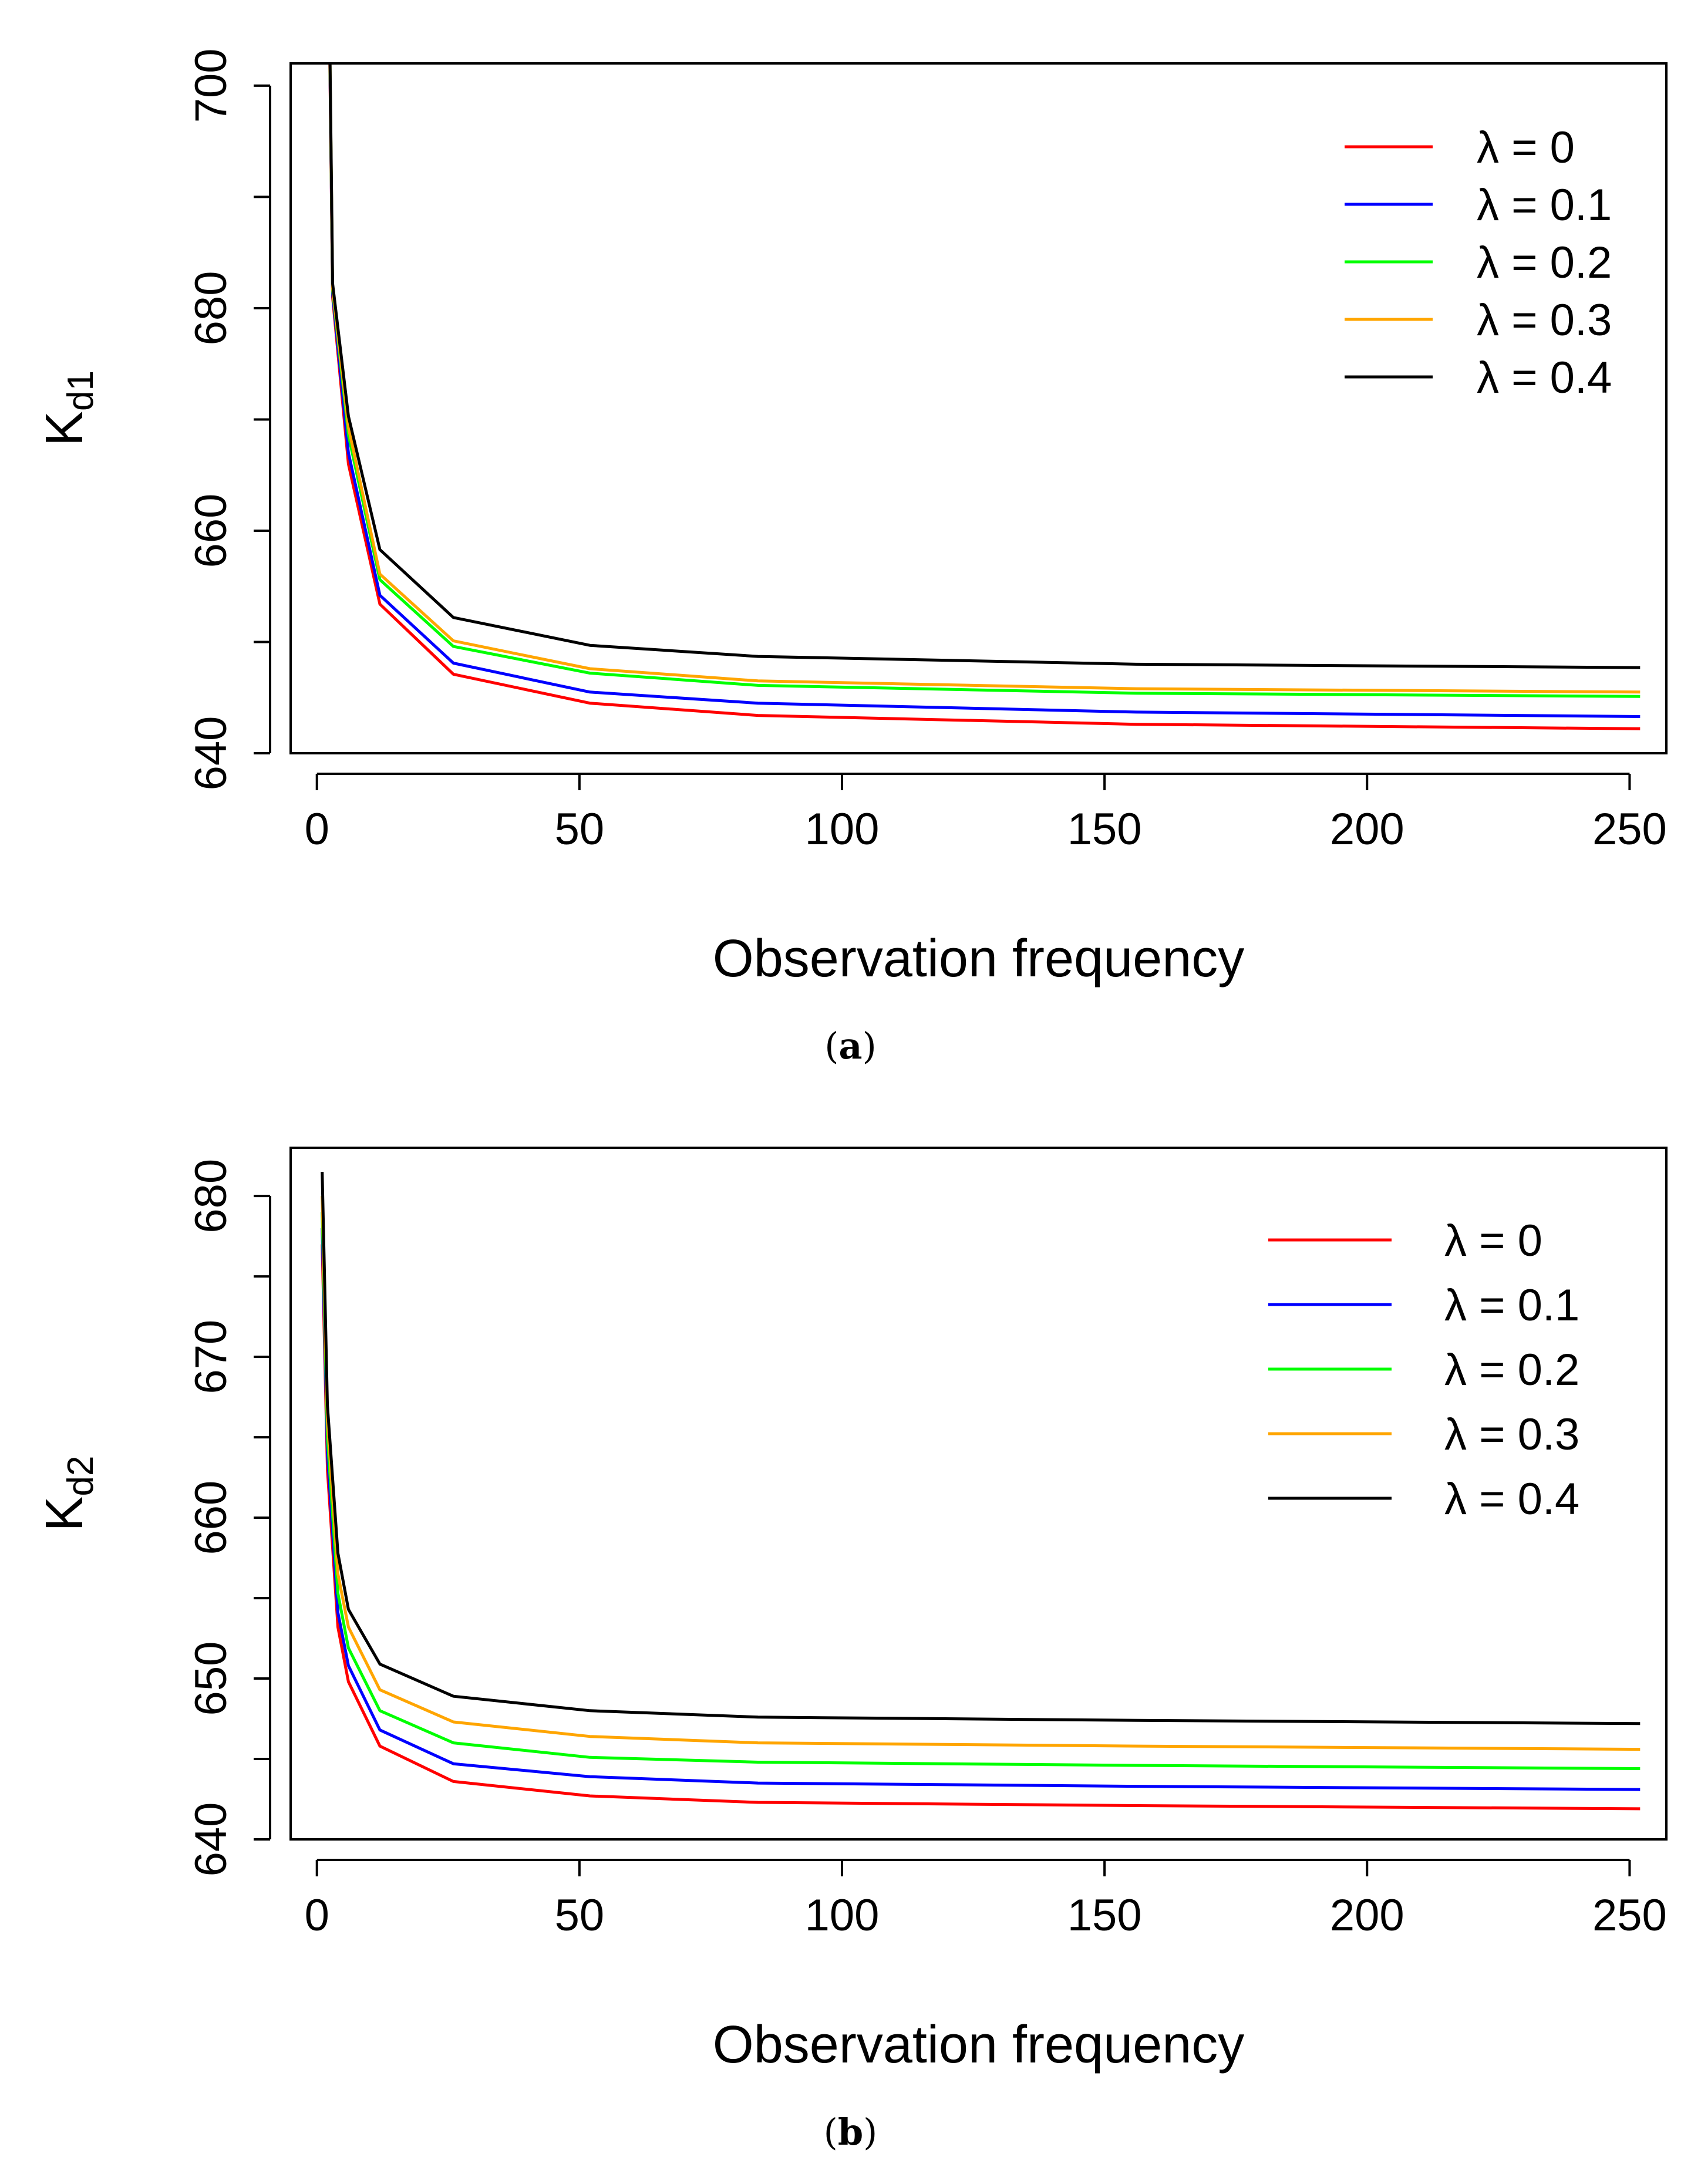 This screenshot has width=1701, height=2184. What do you see at coordinates (211, 1357) in the screenshot?
I see `y-tick-label: 670` at bounding box center [211, 1357].